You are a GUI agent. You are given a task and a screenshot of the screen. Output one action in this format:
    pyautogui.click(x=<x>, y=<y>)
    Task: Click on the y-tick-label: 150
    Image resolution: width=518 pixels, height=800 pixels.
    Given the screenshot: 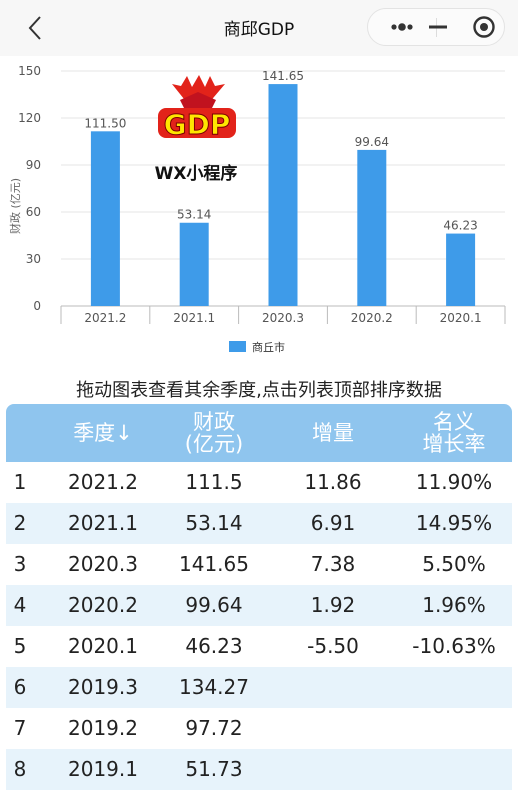 What is the action you would take?
    pyautogui.click(x=29, y=71)
    